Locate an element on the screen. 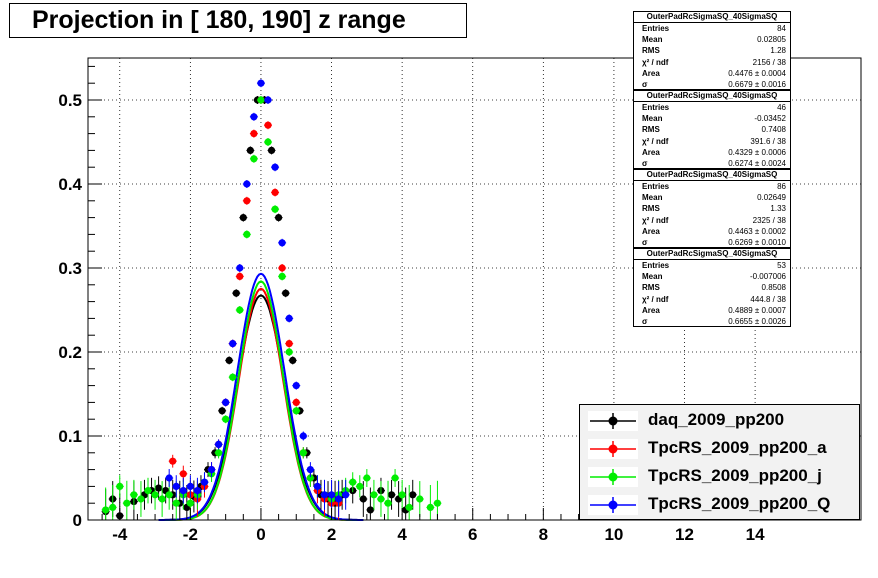  stats-row-rms: RMS 1.28 is located at coordinates (712, 50).